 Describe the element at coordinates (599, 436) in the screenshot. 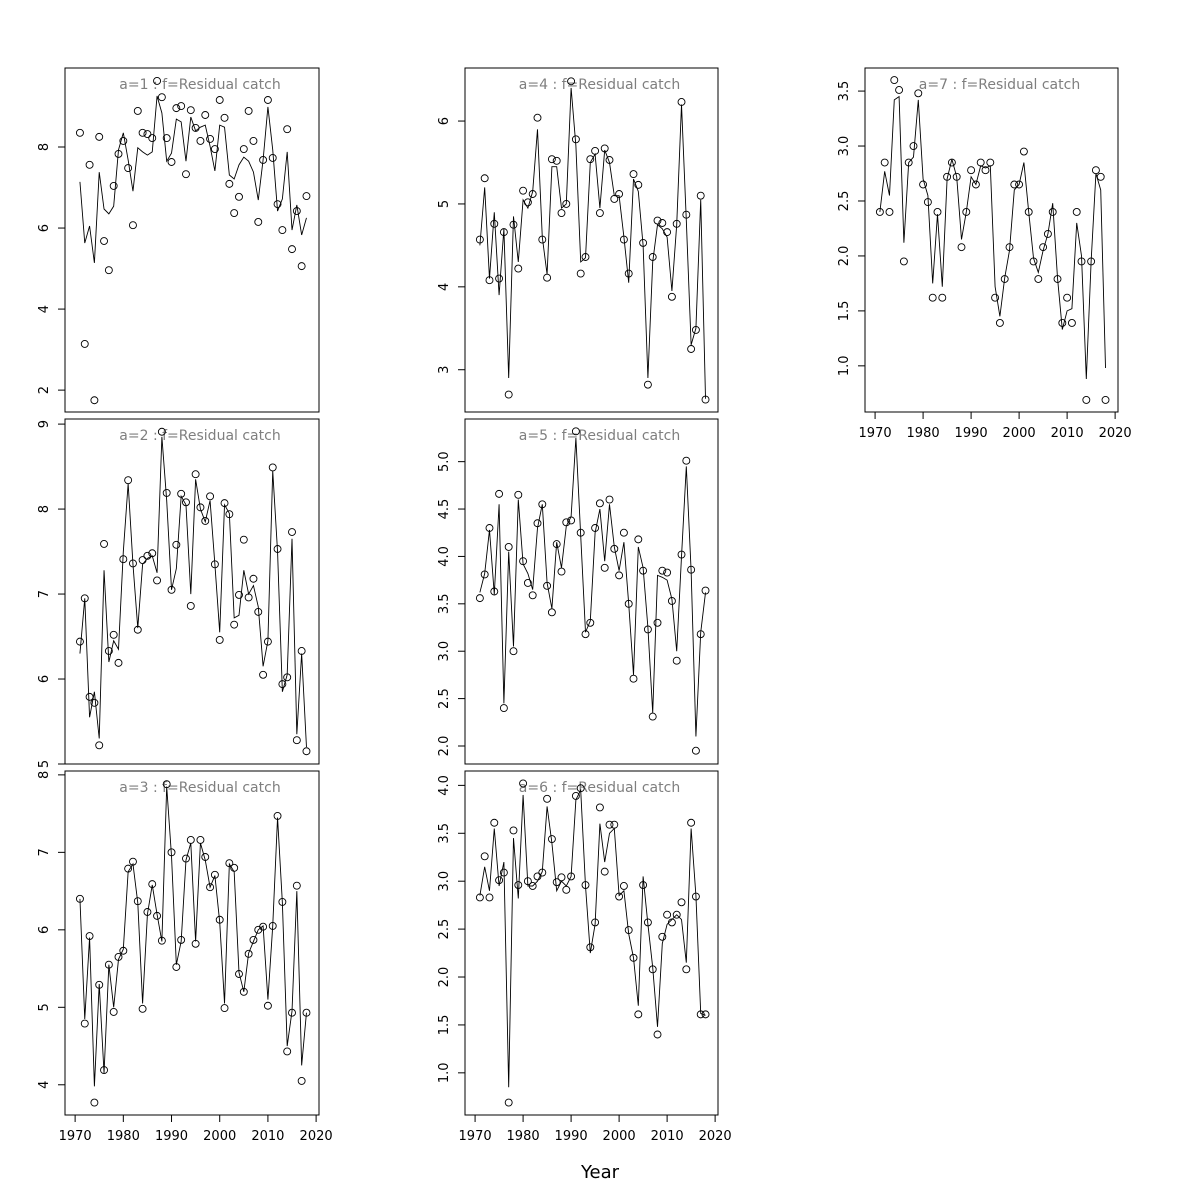

I see `panel-title: a=5 : f=Residual catch` at that location.